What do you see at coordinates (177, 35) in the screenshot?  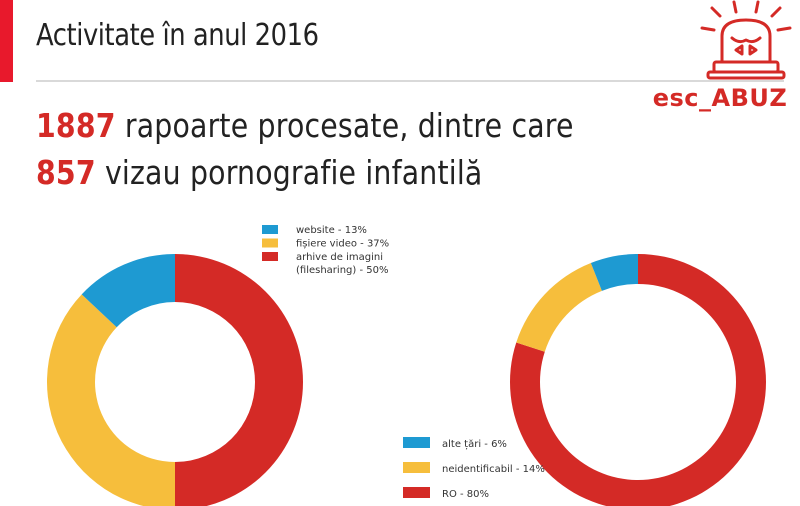 I see `page-title: Activitate în anul 2016` at bounding box center [177, 35].